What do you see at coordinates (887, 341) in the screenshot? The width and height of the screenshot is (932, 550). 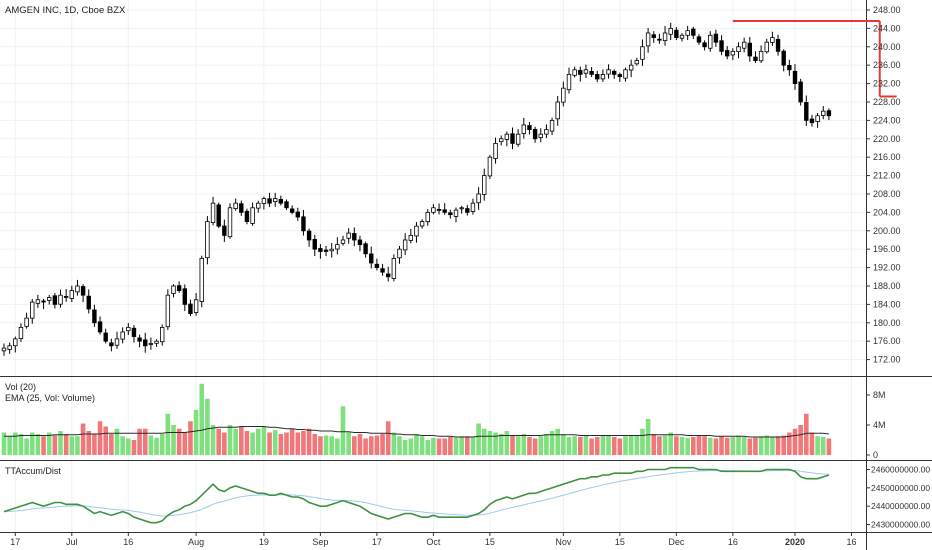 I see `price-tick-label: 176.00` at bounding box center [887, 341].